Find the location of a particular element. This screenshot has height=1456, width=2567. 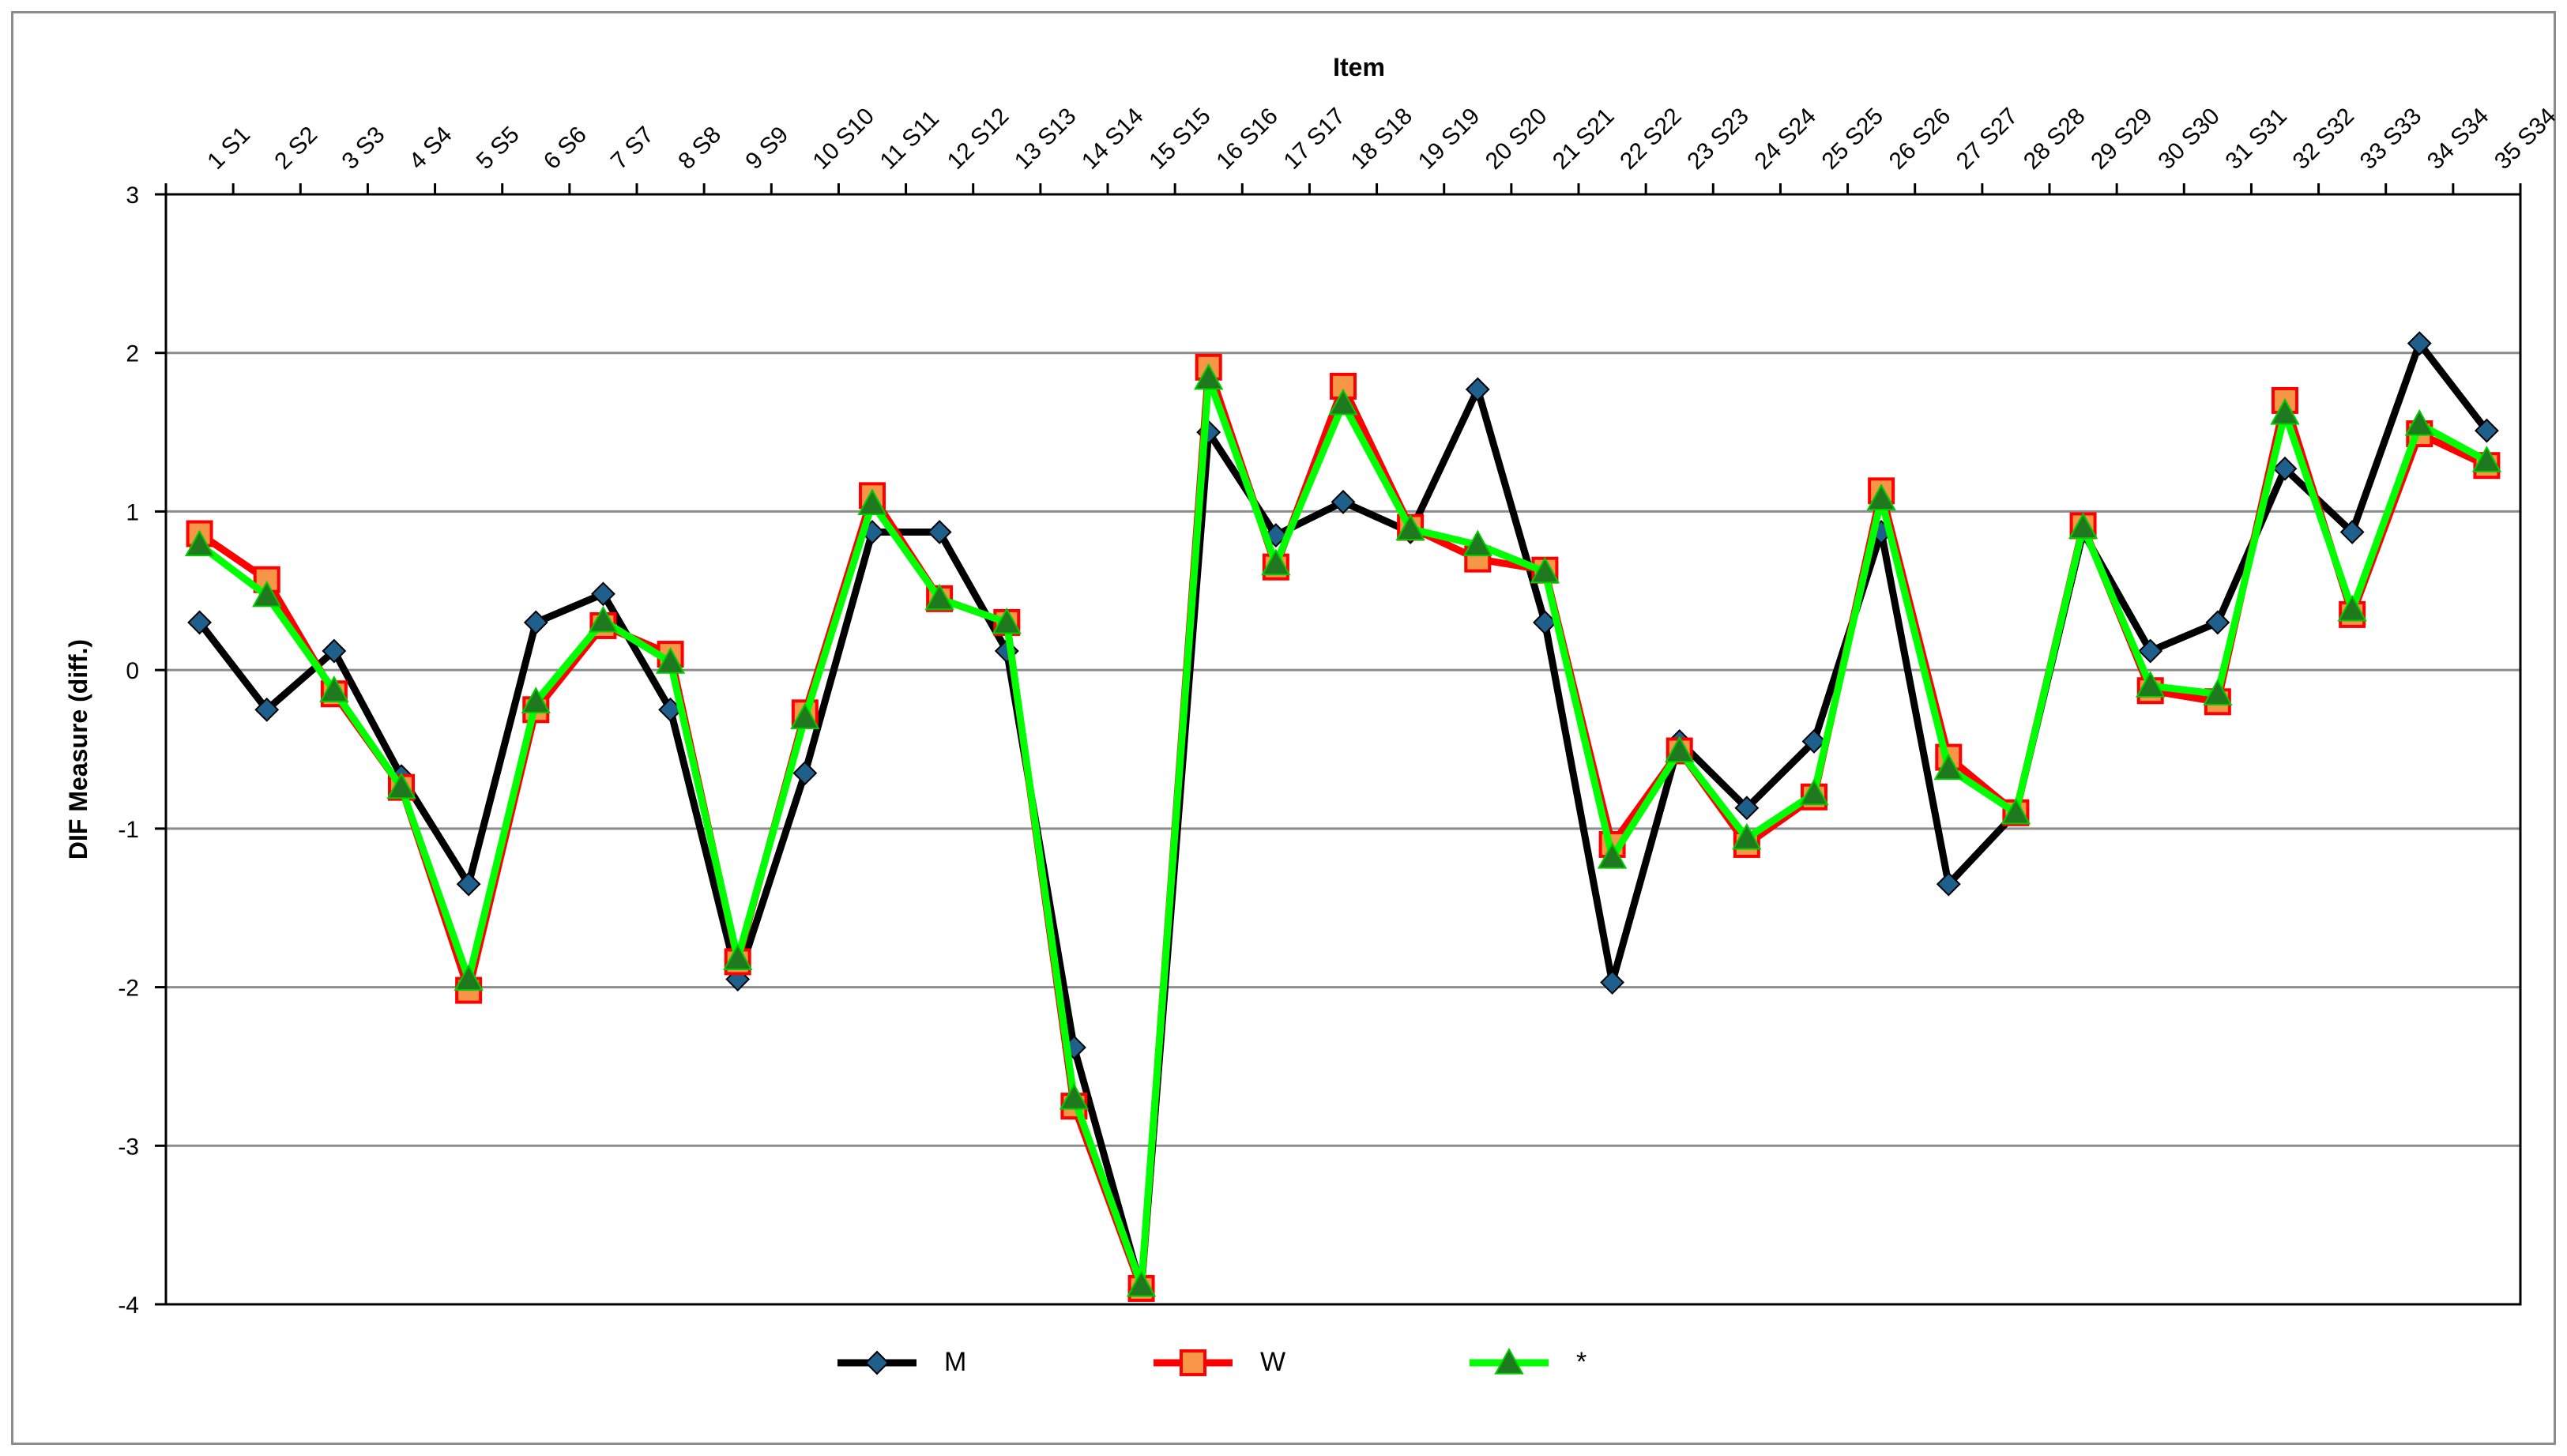

x-tick-label: 18 S18 is located at coordinates (1382, 139).